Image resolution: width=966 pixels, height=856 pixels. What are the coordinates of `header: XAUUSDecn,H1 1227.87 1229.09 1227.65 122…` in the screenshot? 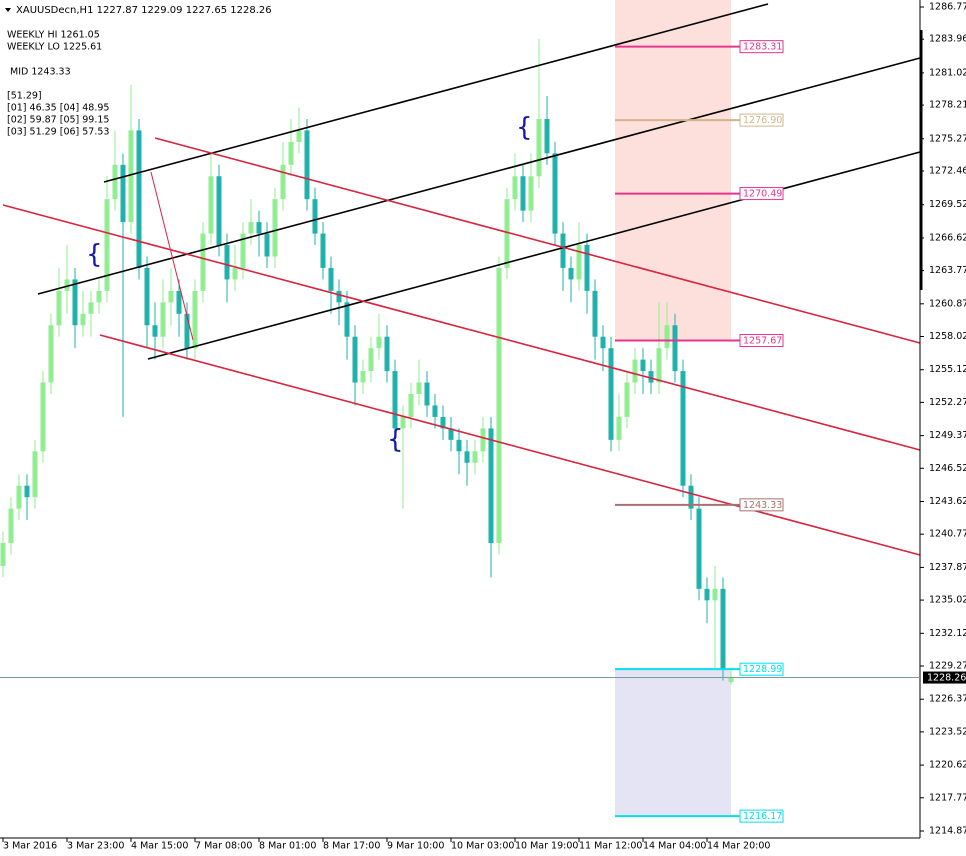 It's located at (138, 10).